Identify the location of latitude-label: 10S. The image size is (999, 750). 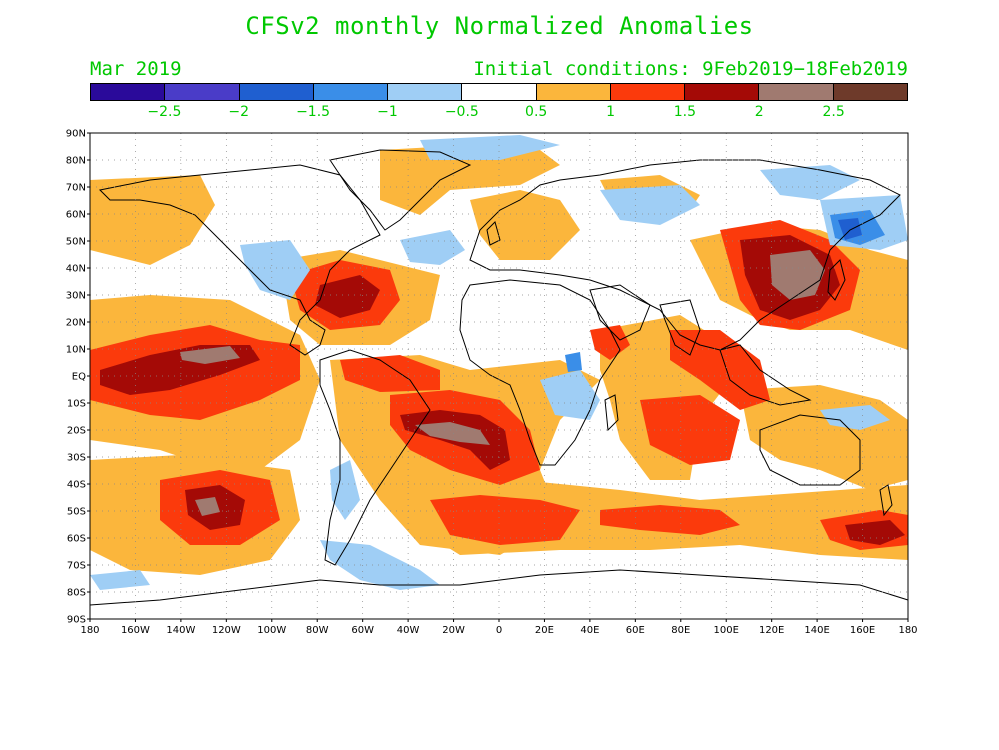
(76, 404).